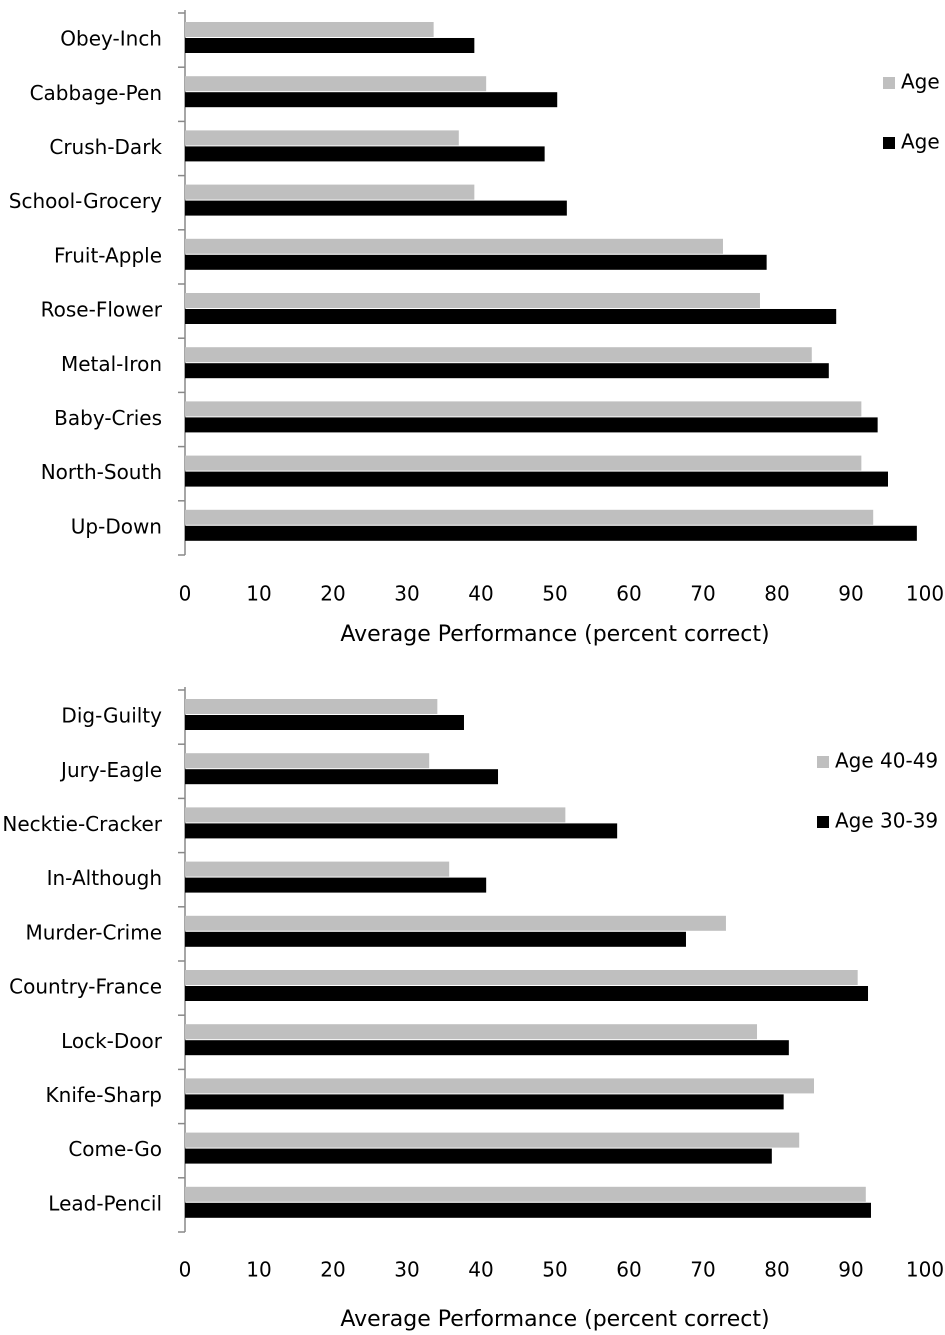 This screenshot has width=945, height=1335. Describe the element at coordinates (96, 93) in the screenshot. I see `y-tick-label: Cabbage-Pen` at that location.